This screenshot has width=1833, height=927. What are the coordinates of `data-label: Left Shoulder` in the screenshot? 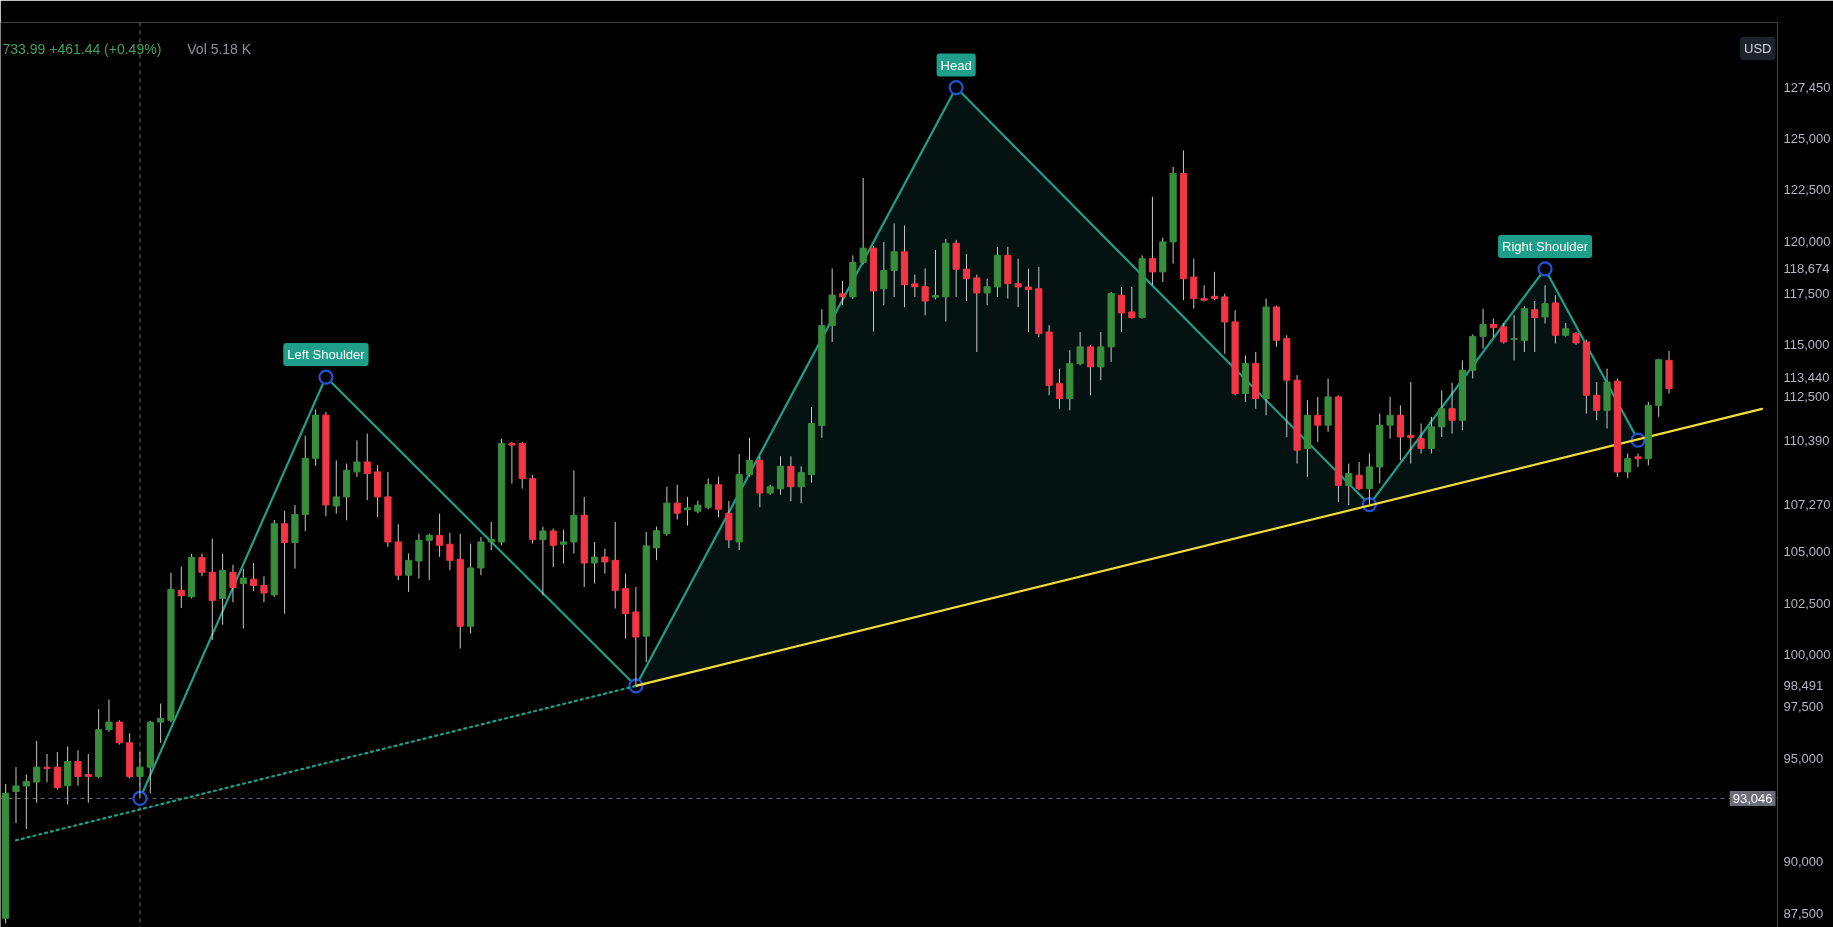 It's located at (326, 355).